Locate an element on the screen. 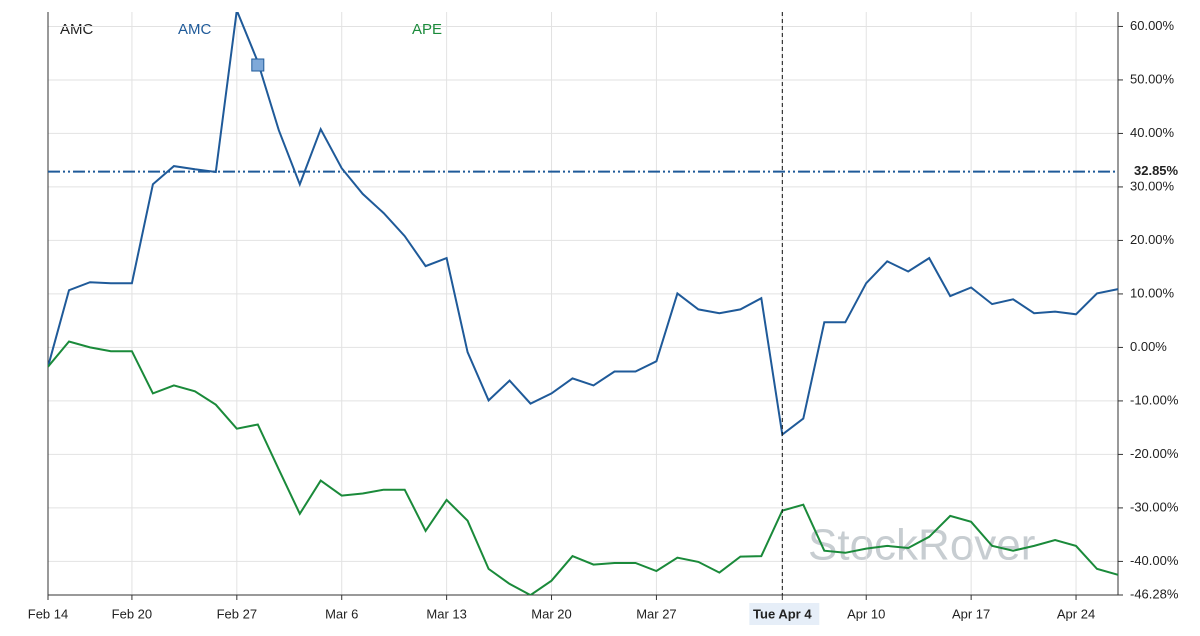 This screenshot has width=1200, height=636. x-label-highlight is located at coordinates (784, 614).